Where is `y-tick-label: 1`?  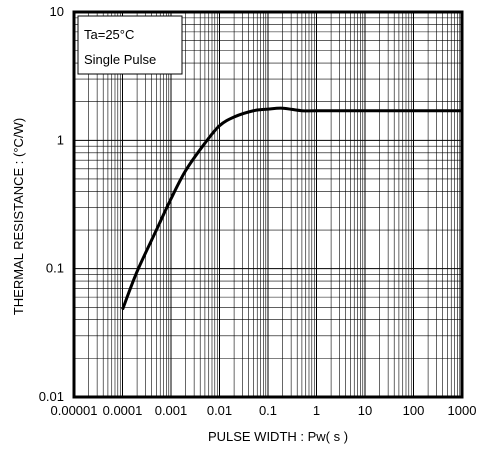
y-tick-label: 1 is located at coordinates (60, 139).